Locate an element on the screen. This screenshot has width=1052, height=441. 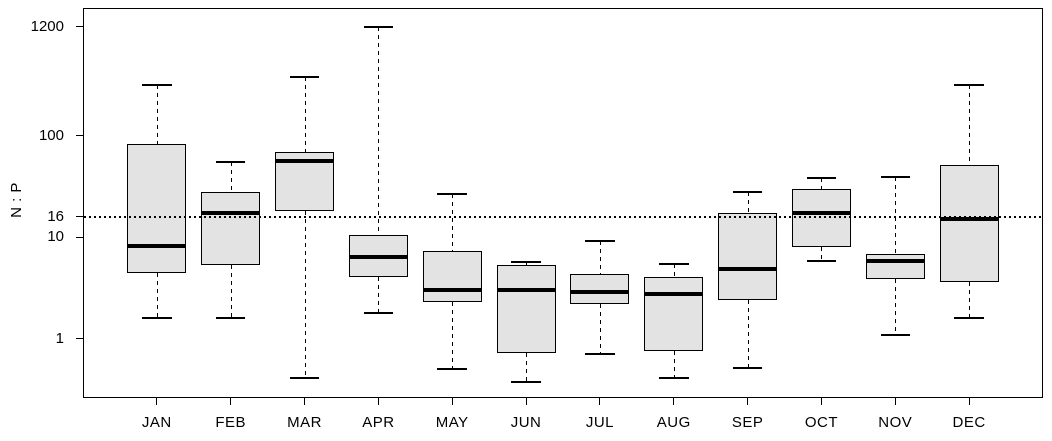
median-aug is located at coordinates (674, 294).